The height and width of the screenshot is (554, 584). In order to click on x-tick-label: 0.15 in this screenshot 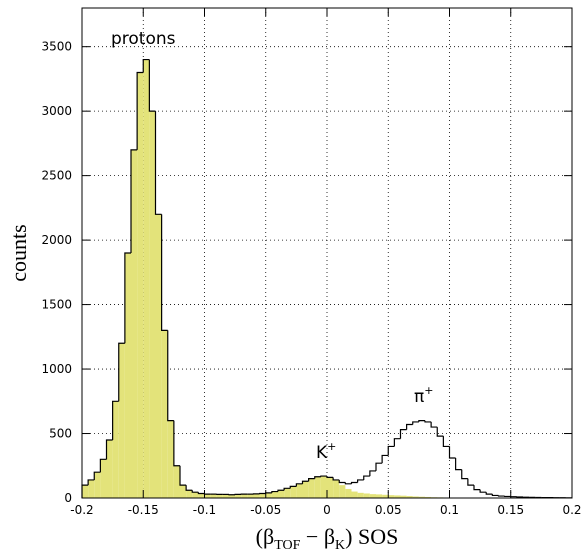, I will do `click(510, 510)`.